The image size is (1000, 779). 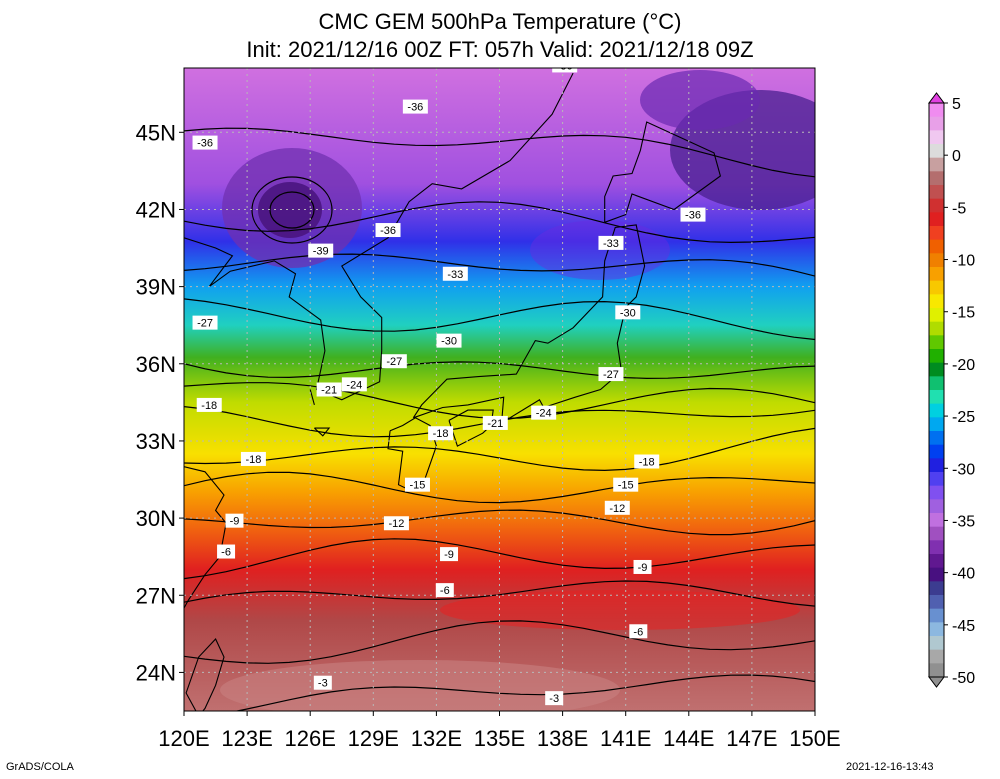 I want to click on colorbar-label: -40, so click(x=963, y=574).